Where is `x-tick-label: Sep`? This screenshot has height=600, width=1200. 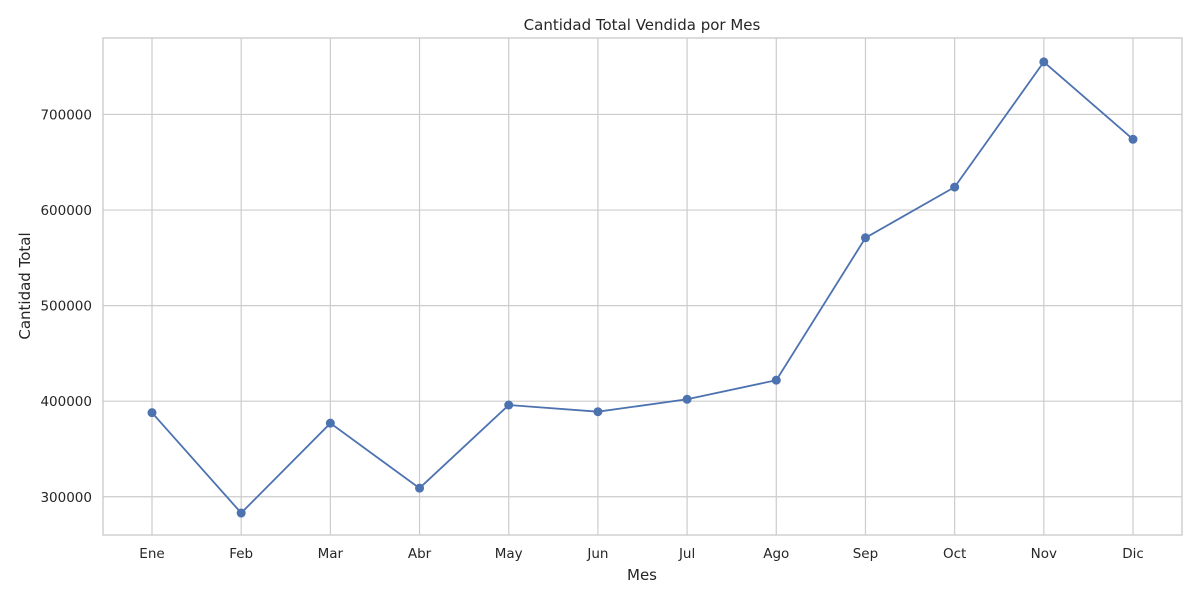
x-tick-label: Sep is located at coordinates (865, 554).